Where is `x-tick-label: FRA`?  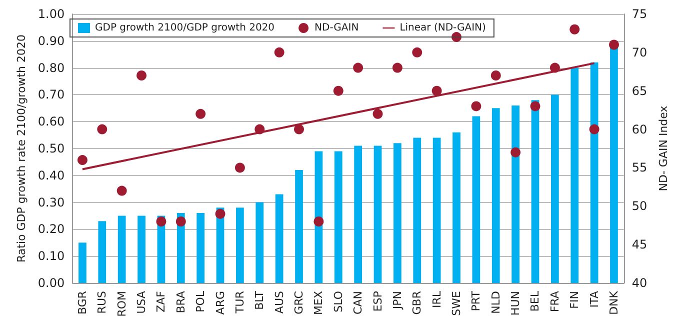
x-tick-label: FRA is located at coordinates (555, 301).